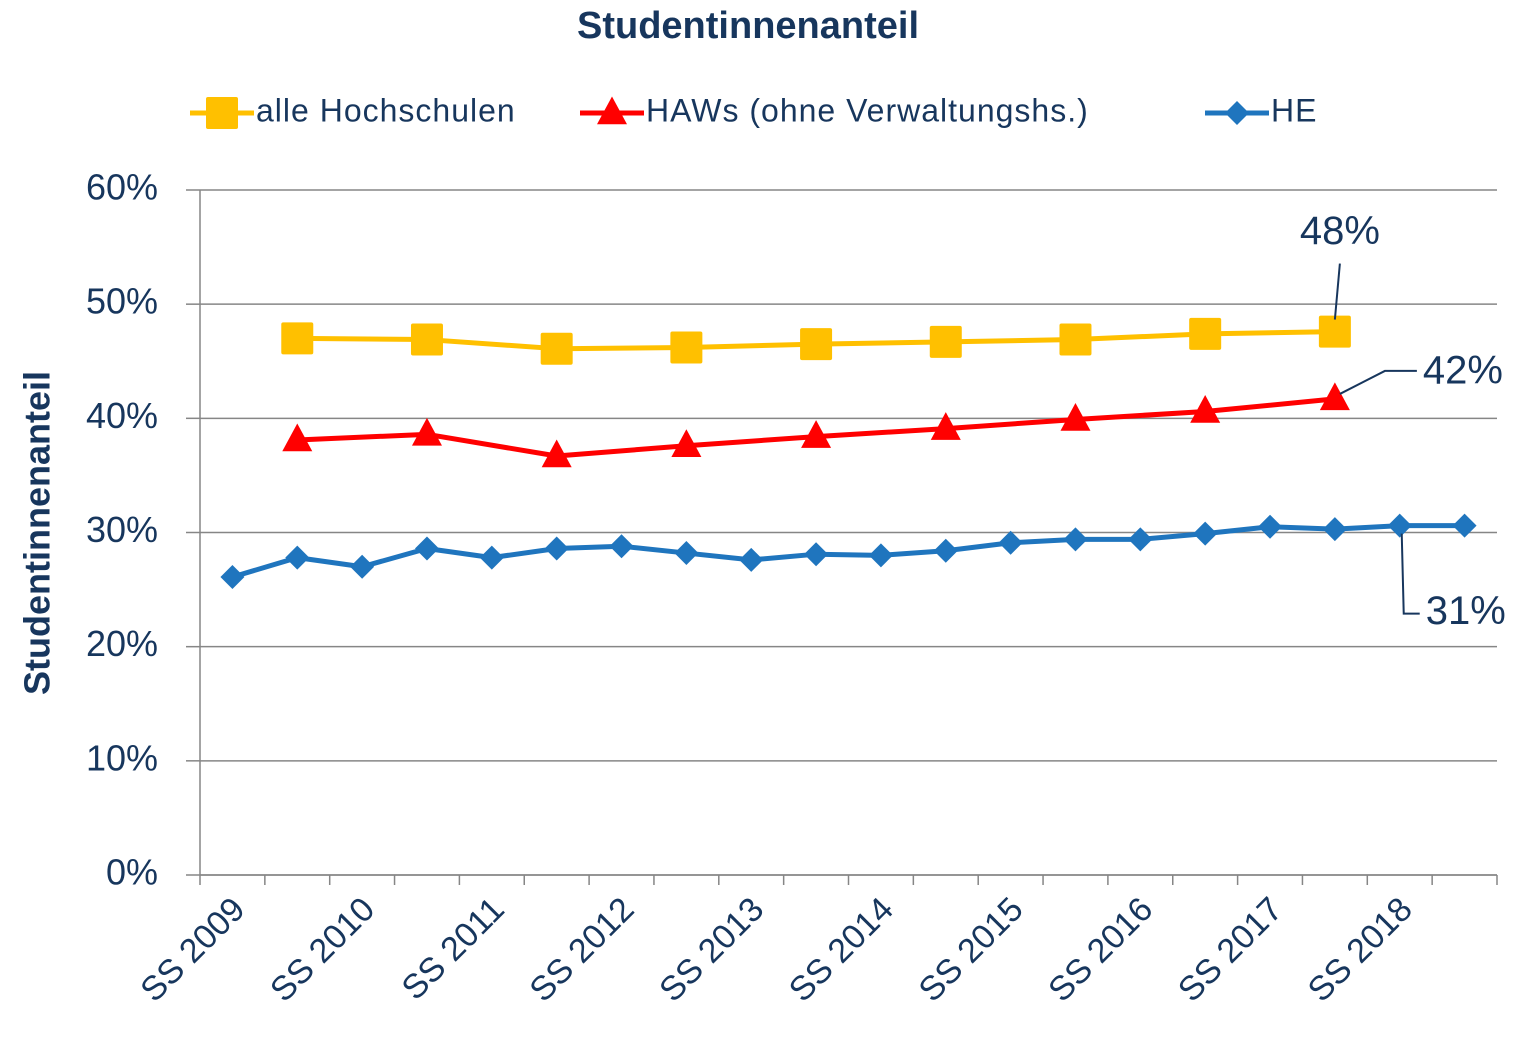 The image size is (1523, 1039). Describe the element at coordinates (322, 949) in the screenshot. I see `x-tick-label: SS 2010` at that location.